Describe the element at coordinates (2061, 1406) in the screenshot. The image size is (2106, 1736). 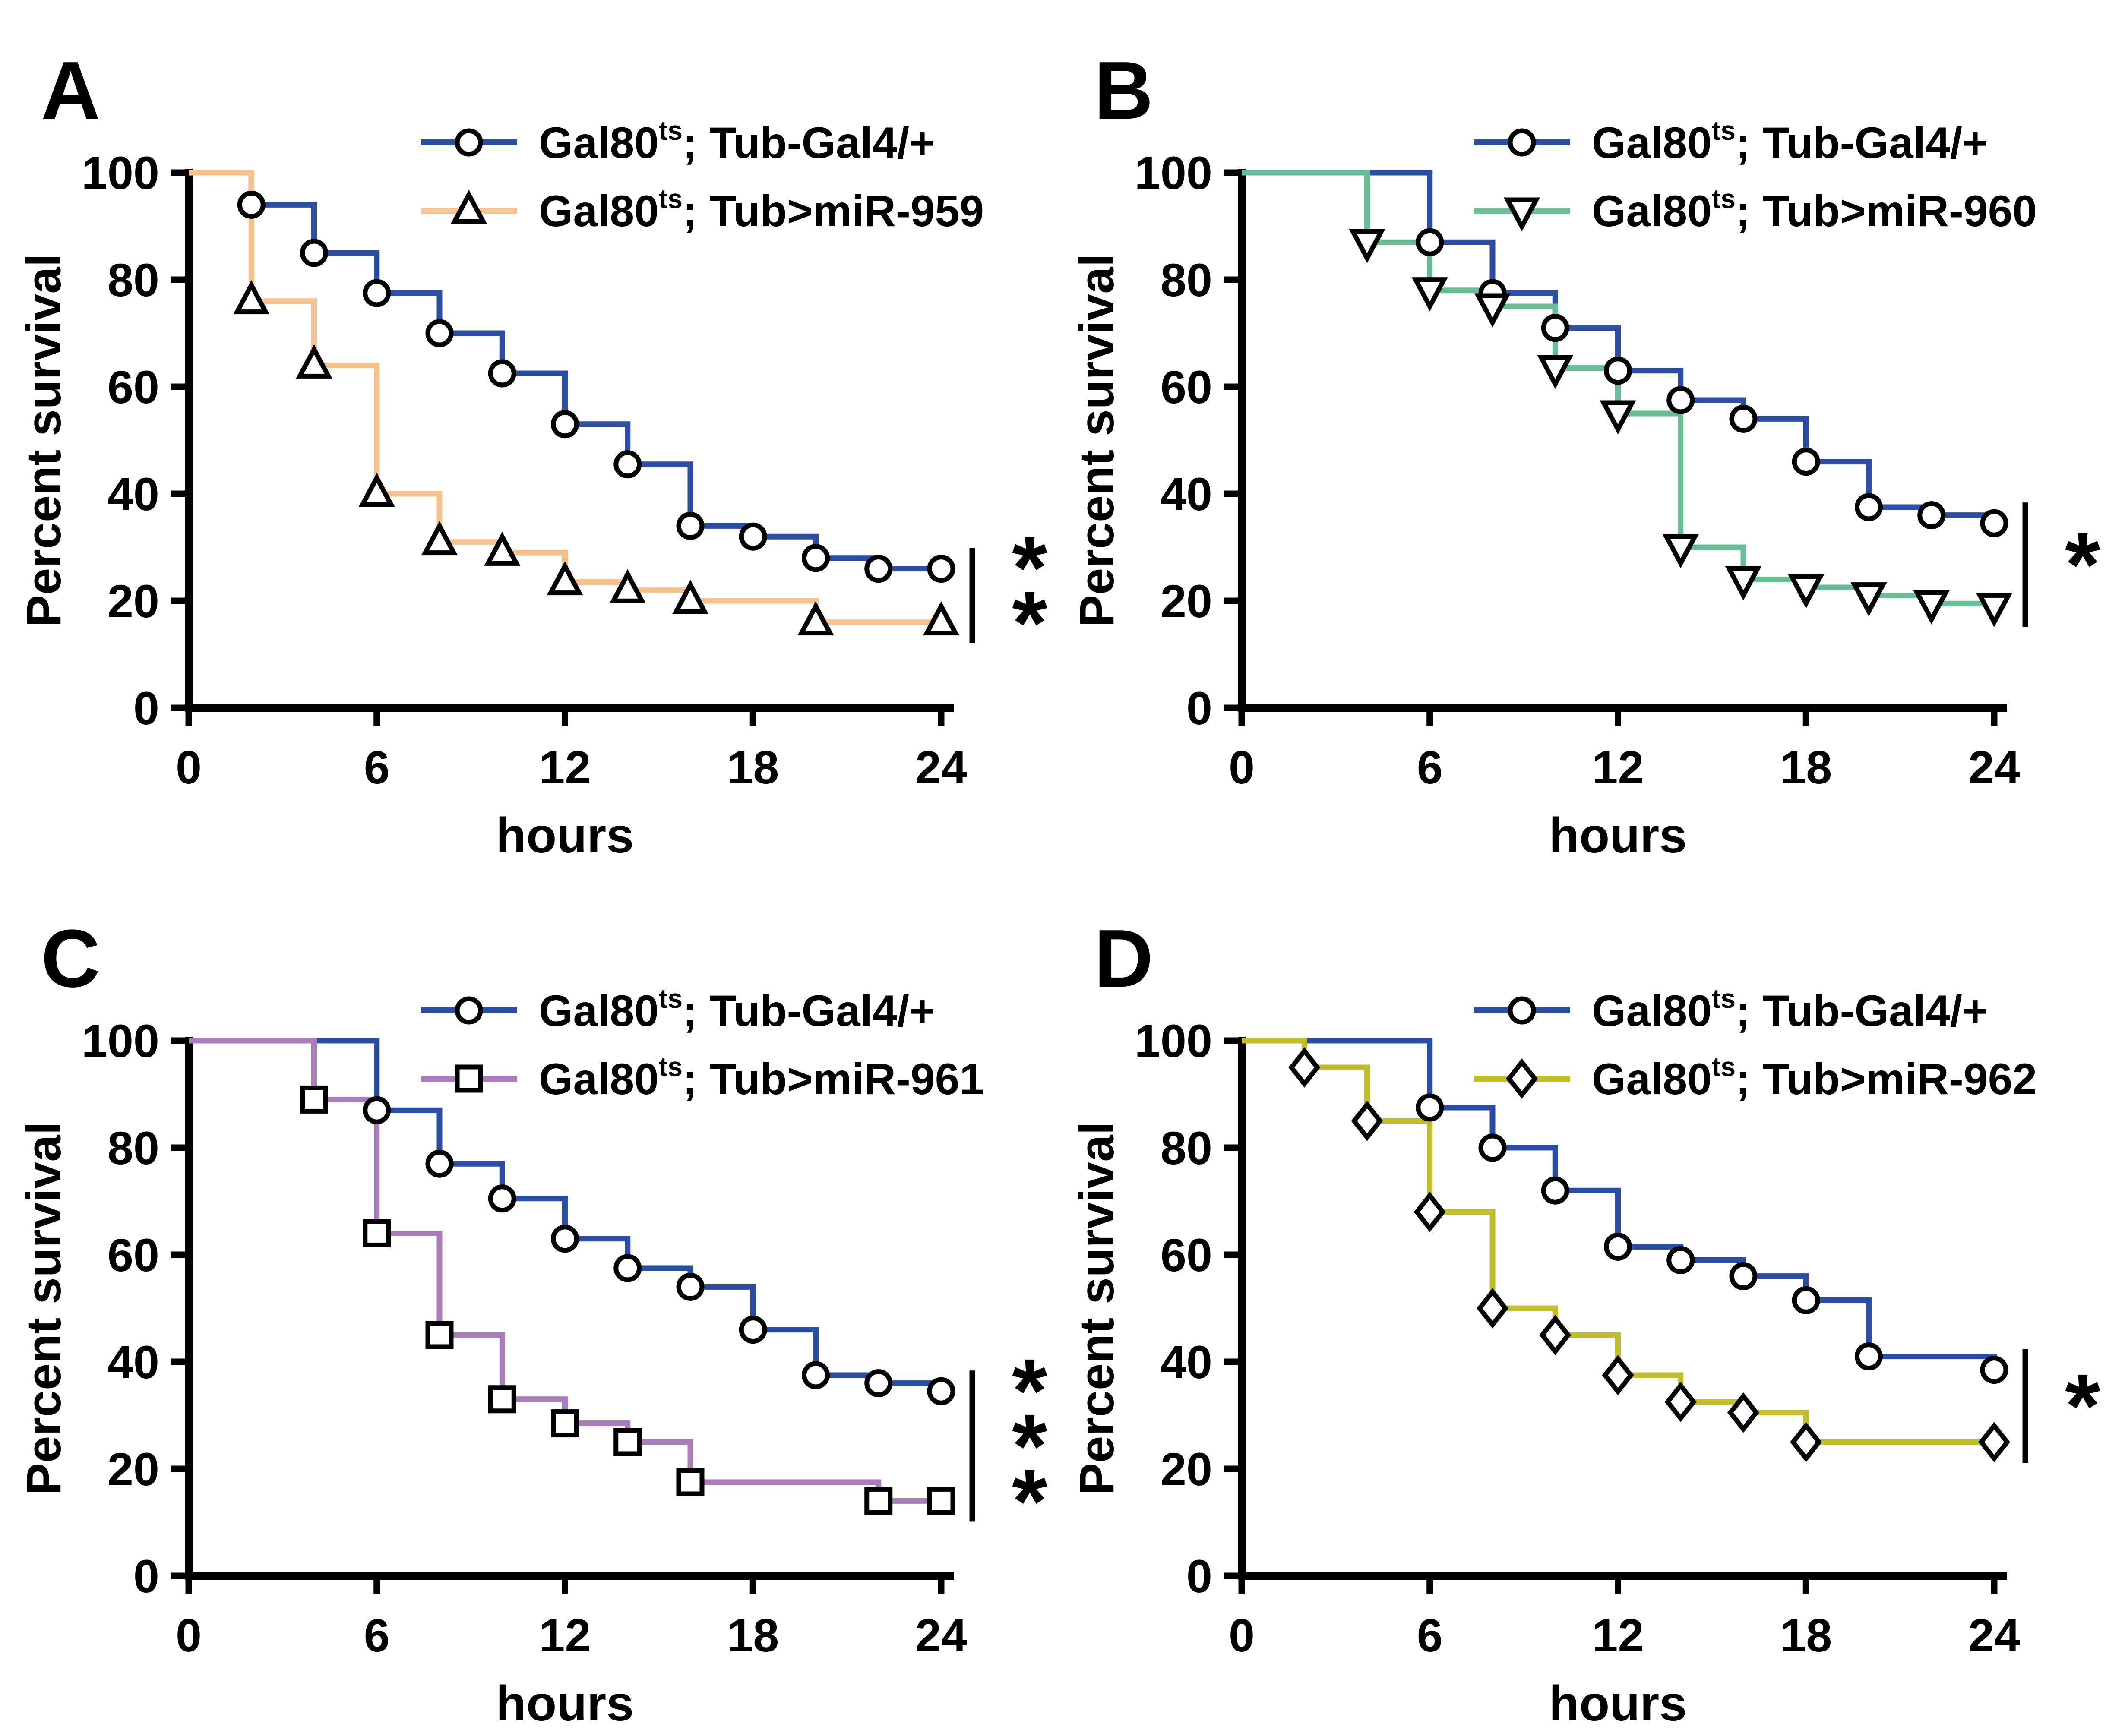
I see `significance-annotation: *` at that location.